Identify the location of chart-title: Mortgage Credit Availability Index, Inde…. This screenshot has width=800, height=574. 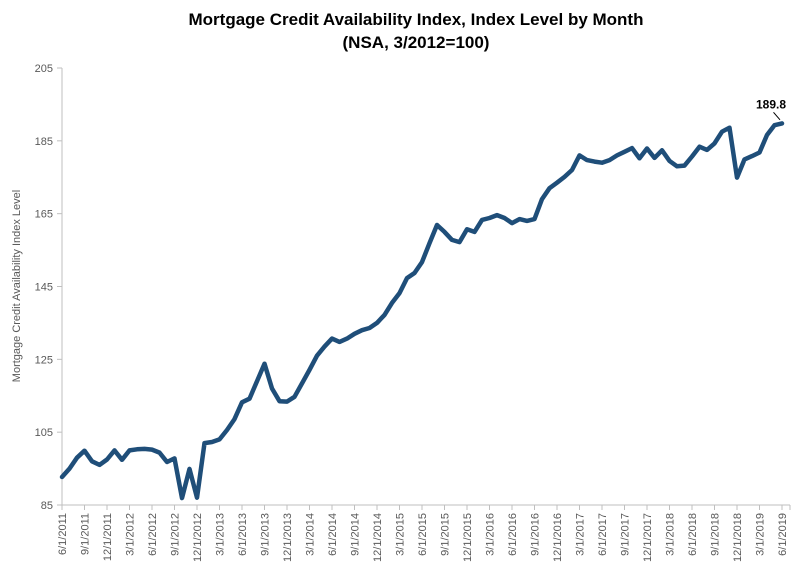
(416, 19).